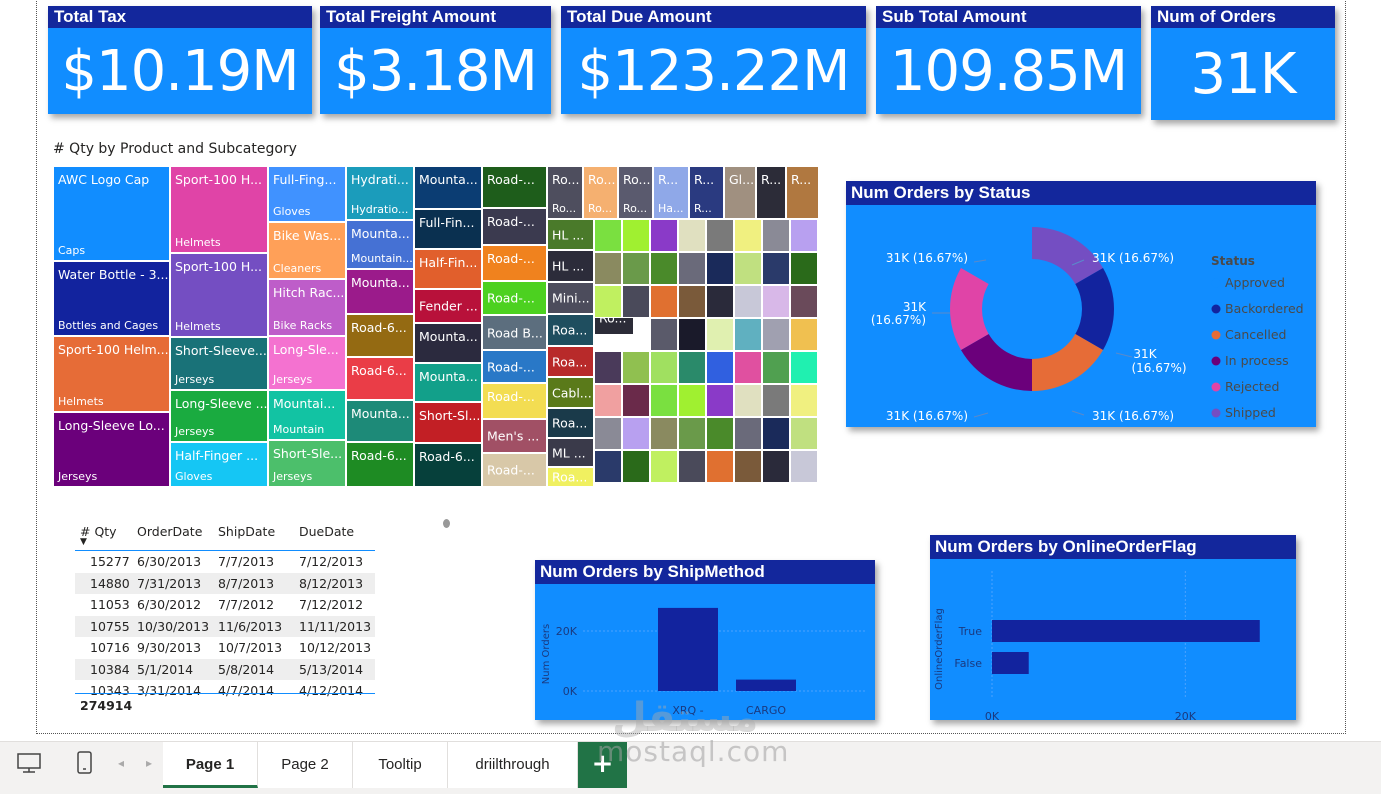 Image resolution: width=1381 pixels, height=794 pixels. Describe the element at coordinates (225, 669) in the screenshot. I see `table-row: 10384 5/1/2014 5/8/2014 5/13/2014` at that location.